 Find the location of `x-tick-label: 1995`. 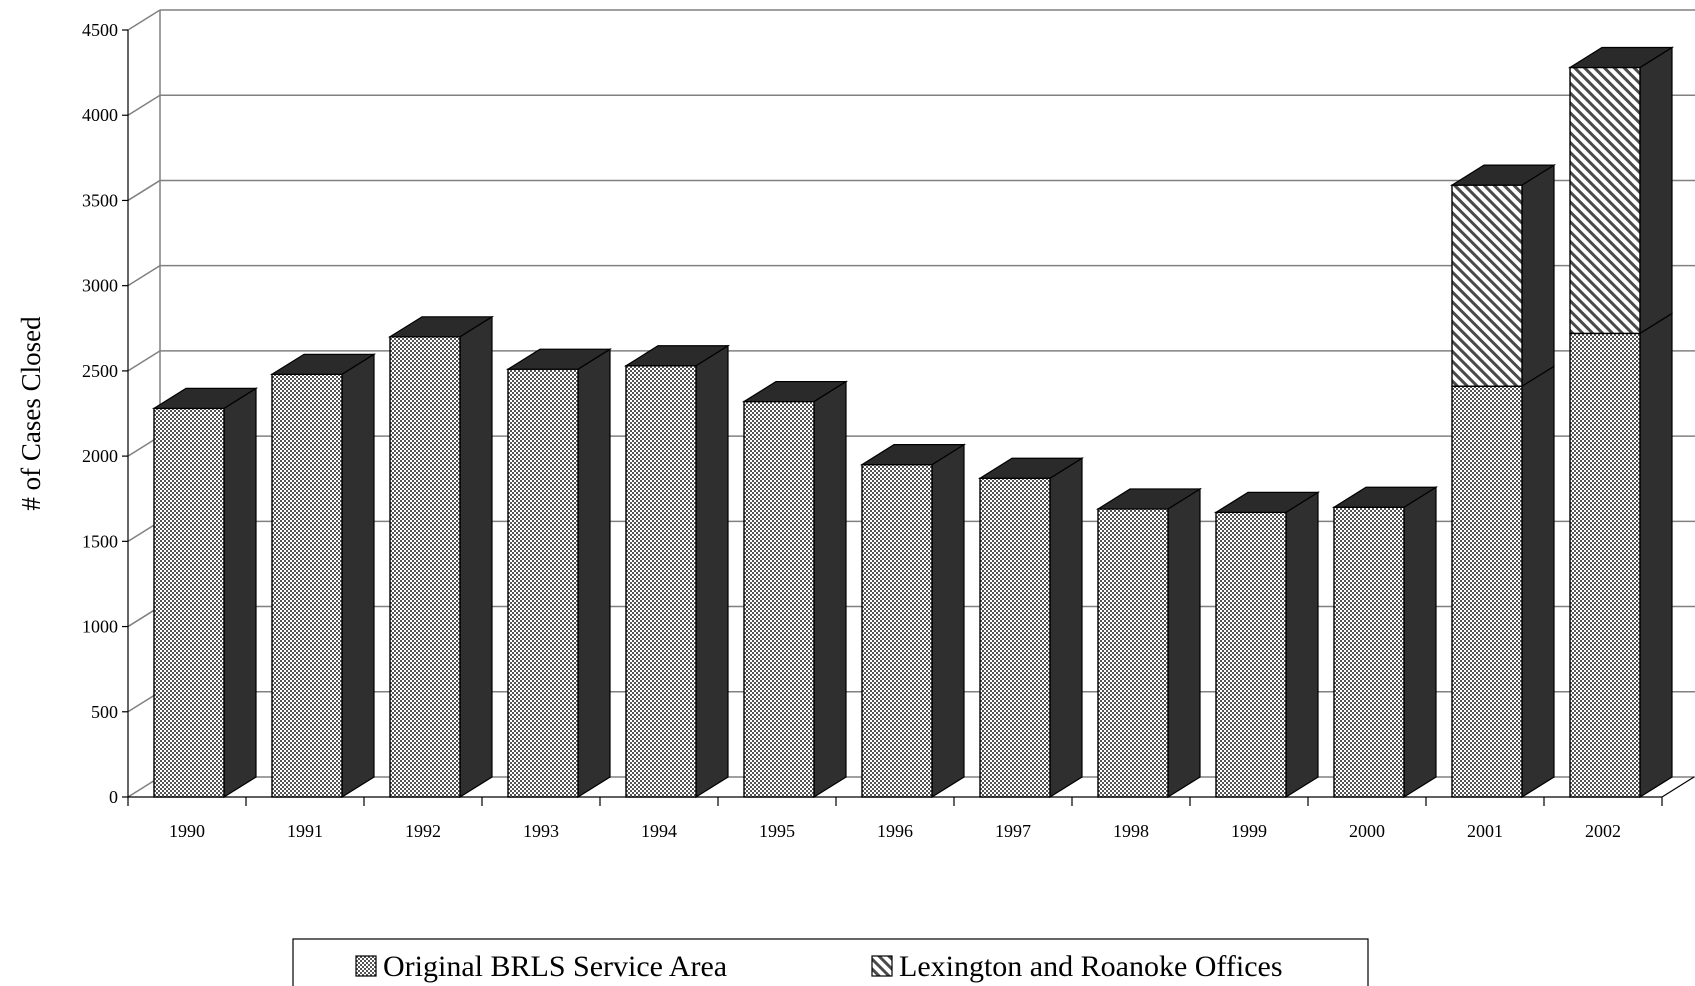

x-tick-label: 1995 is located at coordinates (777, 831).